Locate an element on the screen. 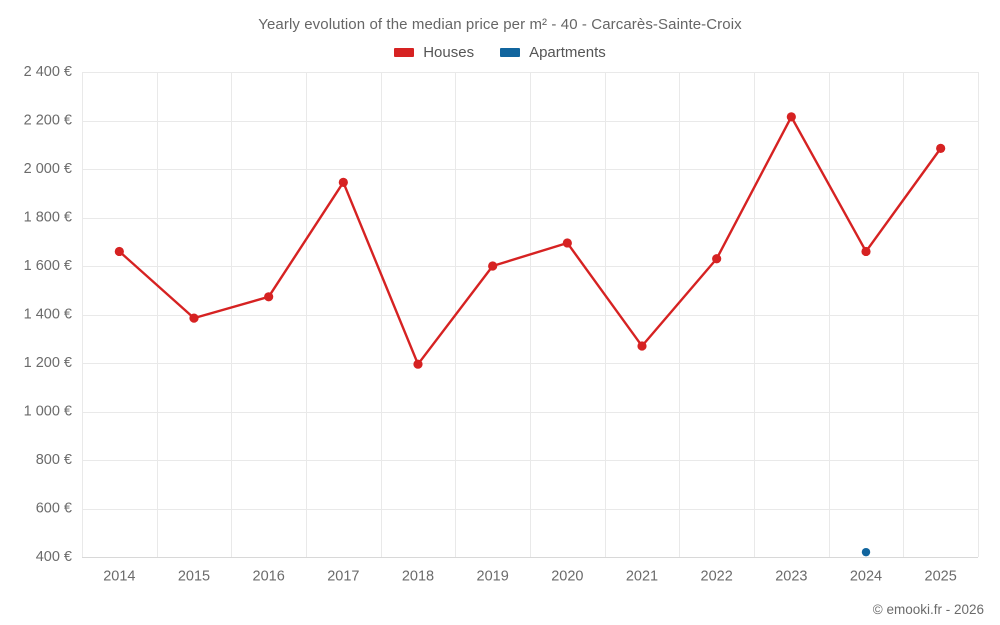  y-axis-tick-label: 2 200 € is located at coordinates (48, 120).